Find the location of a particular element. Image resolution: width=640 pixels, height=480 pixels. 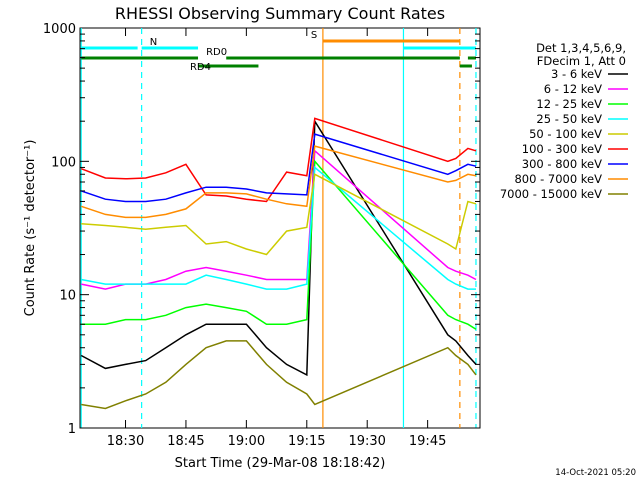

x-tick-label-5: 19:30 is located at coordinates (366, 441).